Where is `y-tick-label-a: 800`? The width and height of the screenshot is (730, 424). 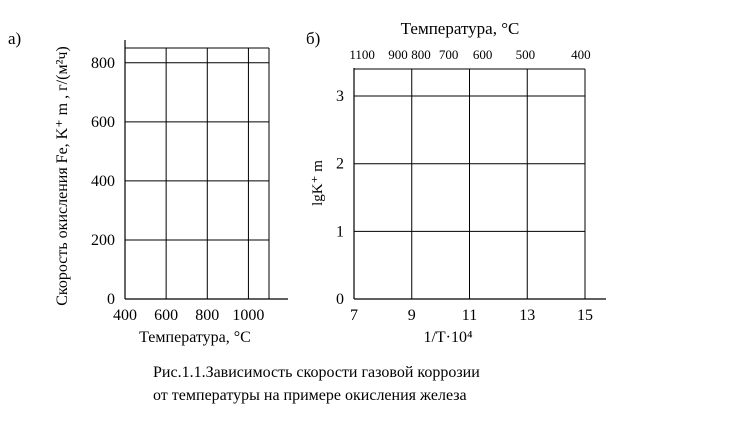
y-tick-label-a: 800 is located at coordinates (103, 63).